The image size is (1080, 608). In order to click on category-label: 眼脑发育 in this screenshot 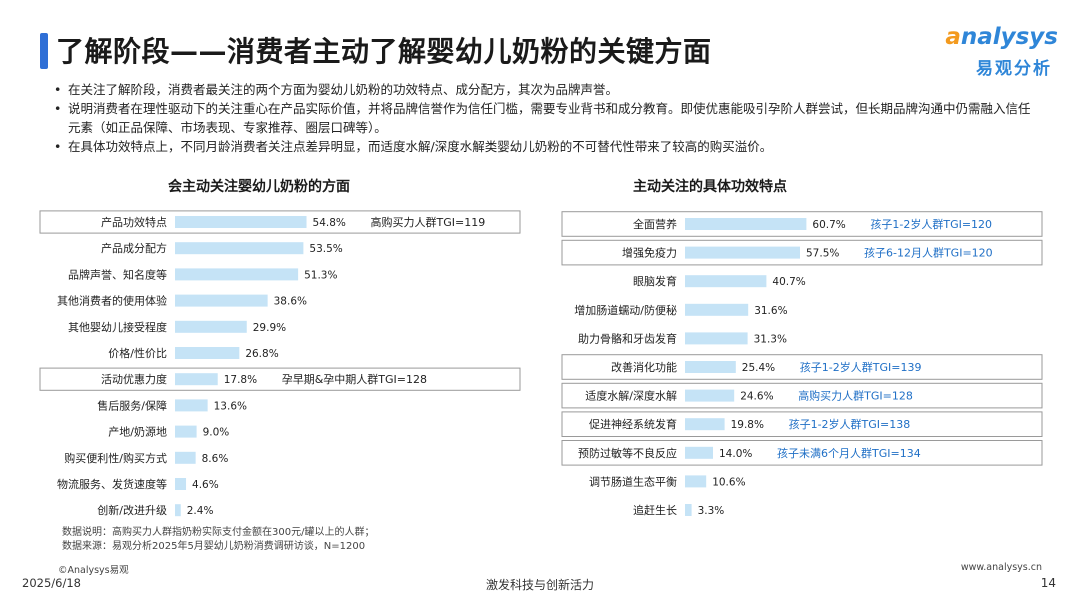, I will do `click(655, 281)`.